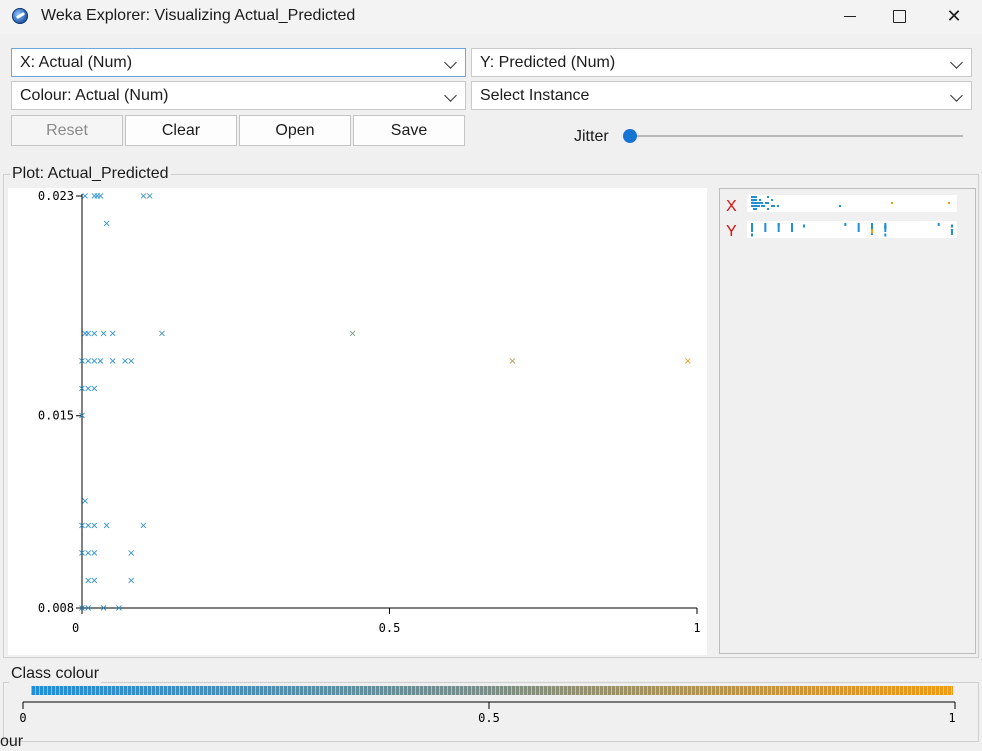  Describe the element at coordinates (721, 62) in the screenshot. I see `y-axis-select: Y: Predicted (Num)` at that location.